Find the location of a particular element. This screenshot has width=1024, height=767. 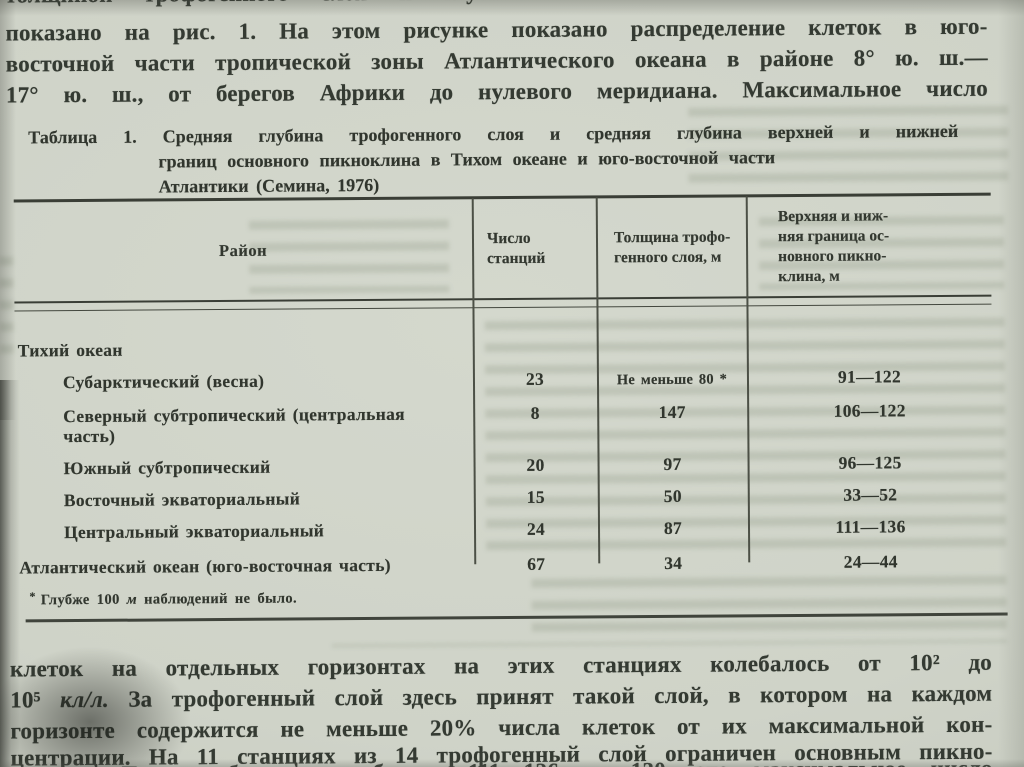

row-stations-value: 24 is located at coordinates (536, 528).